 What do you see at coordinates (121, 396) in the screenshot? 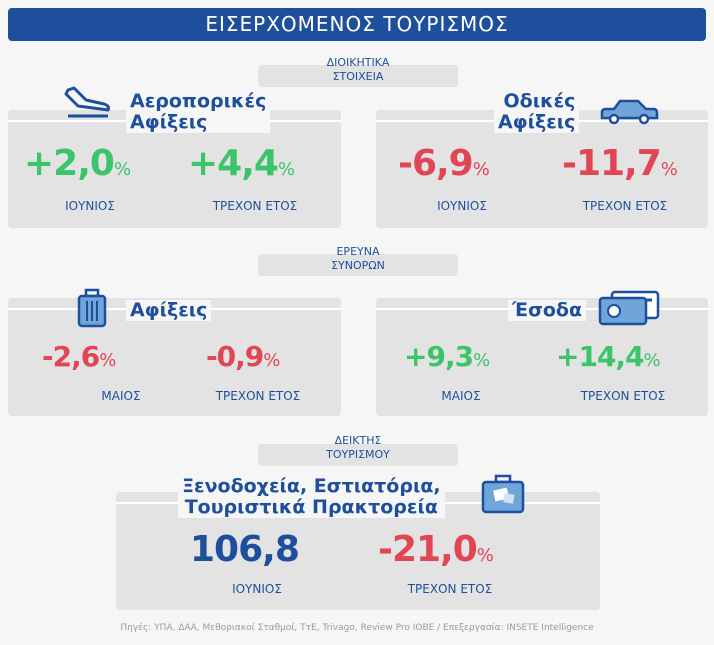
I see `survey-may-label: ΜΑΙΟΣ` at bounding box center [121, 396].